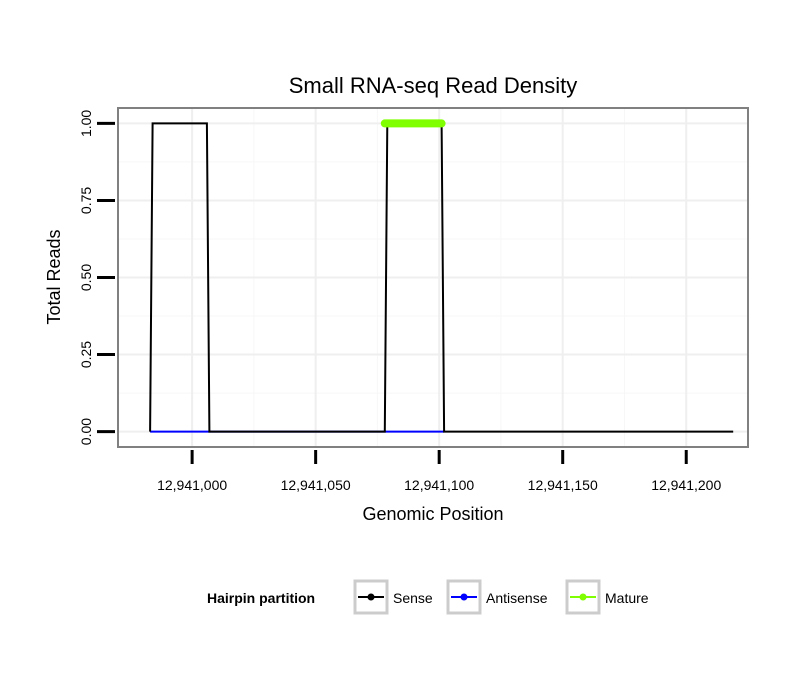  What do you see at coordinates (627, 598) in the screenshot?
I see `legend-label-mature: Mature` at bounding box center [627, 598].